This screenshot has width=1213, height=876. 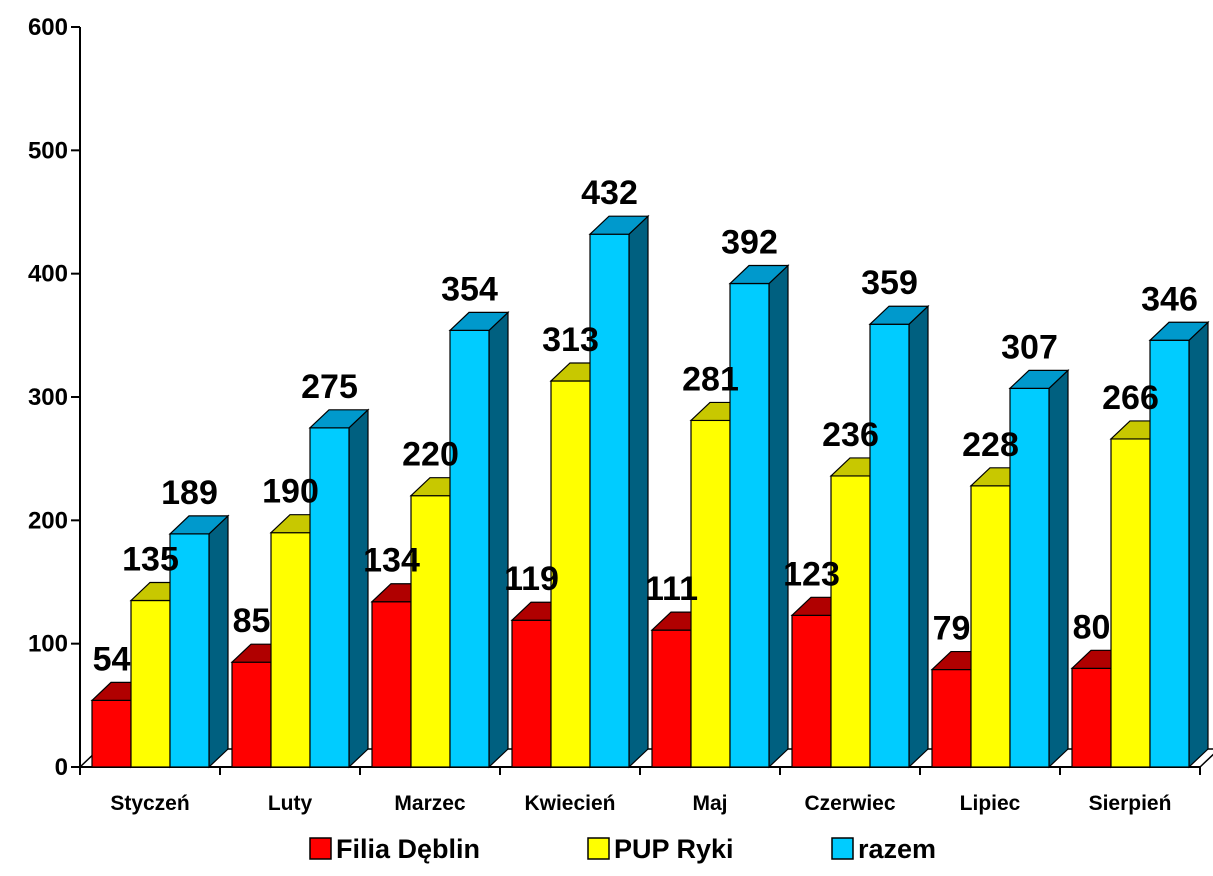 What do you see at coordinates (1029, 347) in the screenshot?
I see `data-label: 307` at bounding box center [1029, 347].